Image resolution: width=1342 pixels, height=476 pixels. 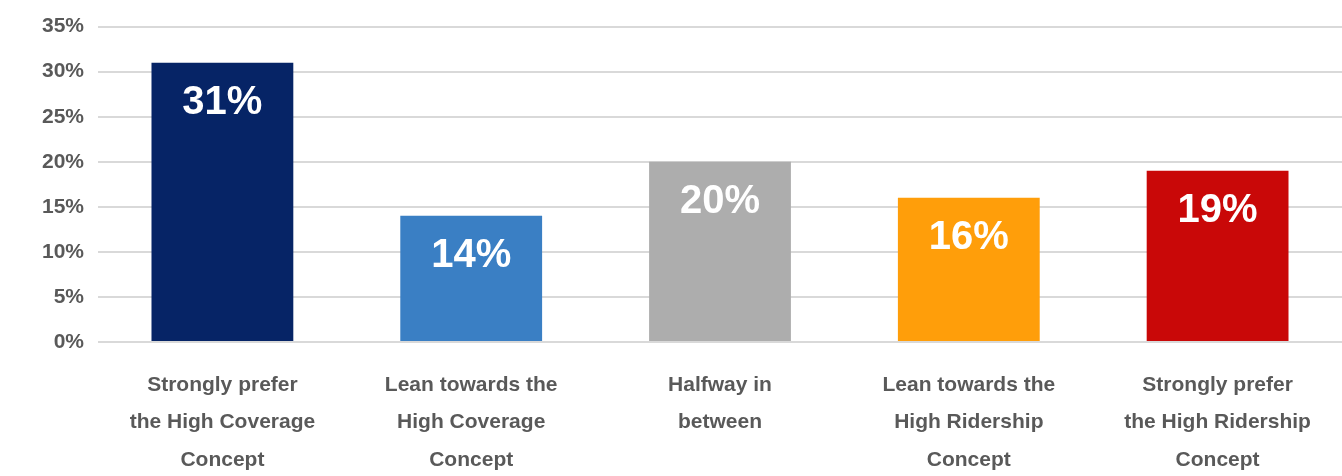 What do you see at coordinates (69, 340) in the screenshot?
I see `y-tick-label: 0%` at bounding box center [69, 340].